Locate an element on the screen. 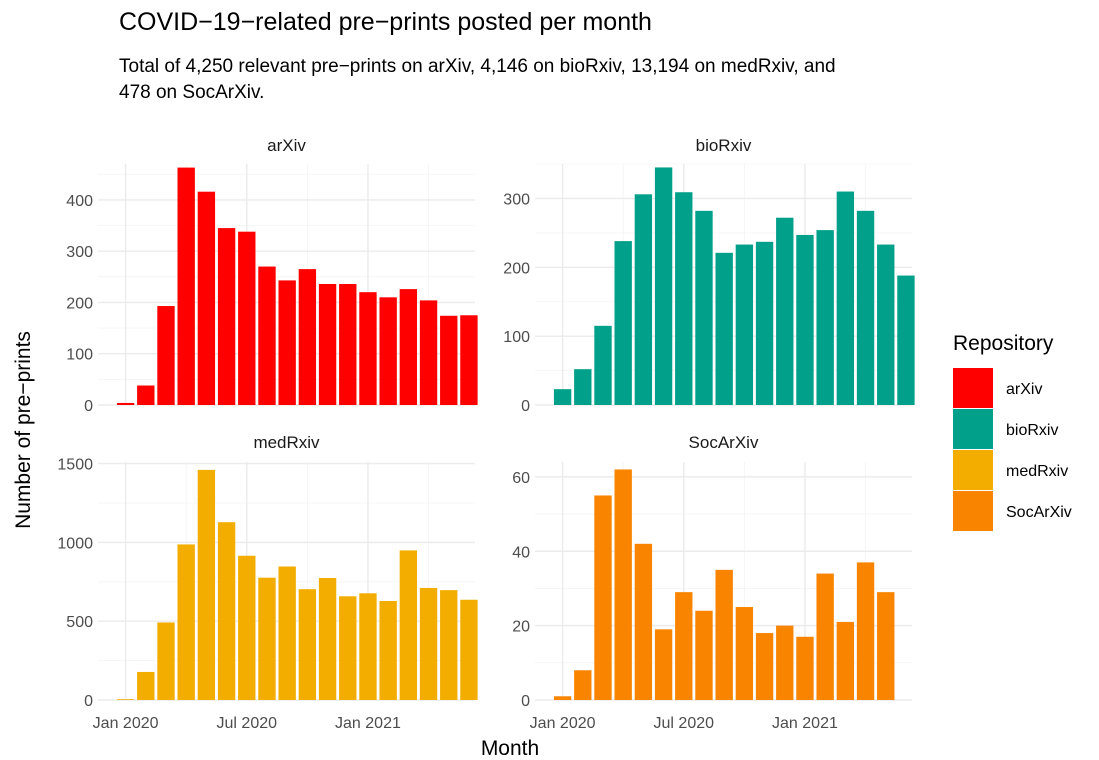 The height and width of the screenshot is (760, 1099). chart-subtitle-line-2: 478 on SocArXiv. is located at coordinates (191, 92).